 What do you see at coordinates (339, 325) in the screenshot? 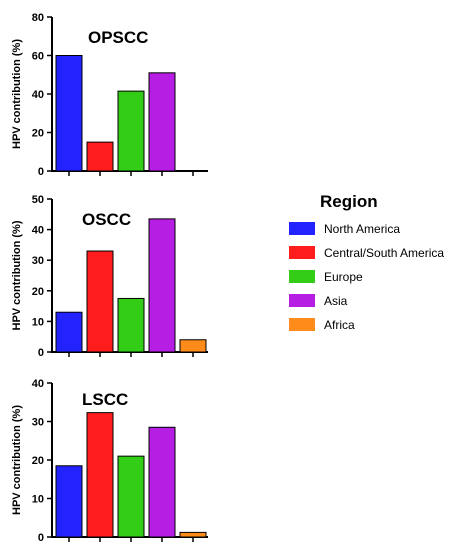
I see `legend-label: Africa` at bounding box center [339, 325].